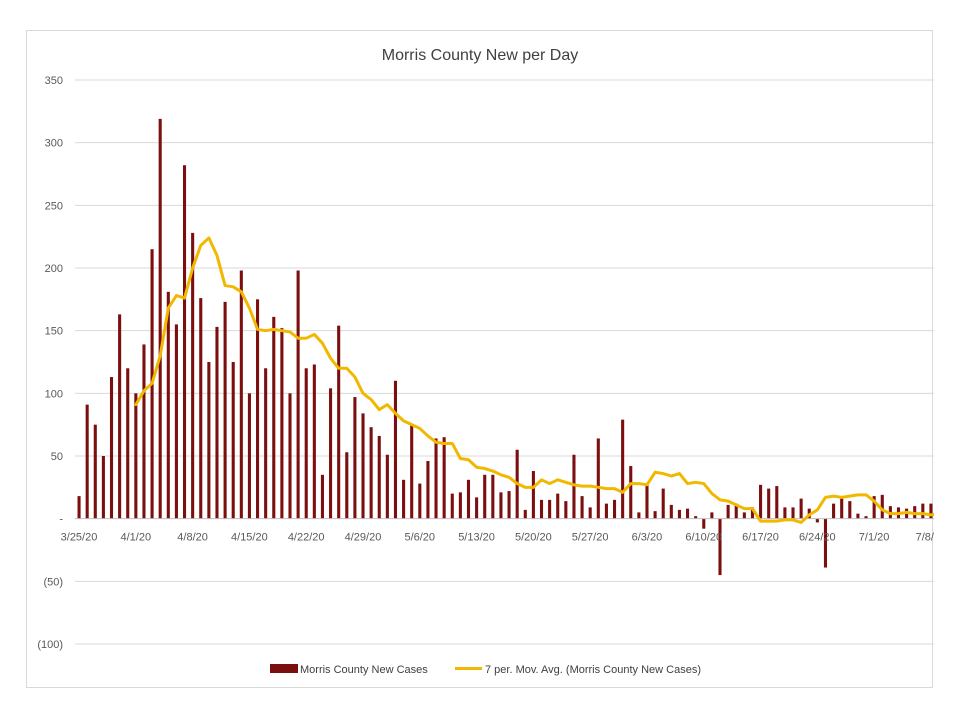 This screenshot has height=720, width=960. What do you see at coordinates (54, 269) in the screenshot?
I see `y-tick-label: 200` at bounding box center [54, 269].